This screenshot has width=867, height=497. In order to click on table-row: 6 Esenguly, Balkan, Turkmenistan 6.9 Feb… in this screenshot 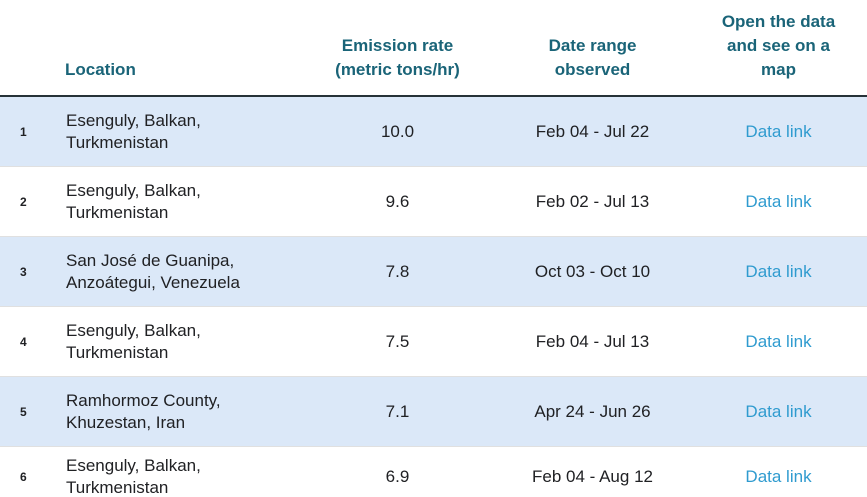, I will do `click(433, 471)`.